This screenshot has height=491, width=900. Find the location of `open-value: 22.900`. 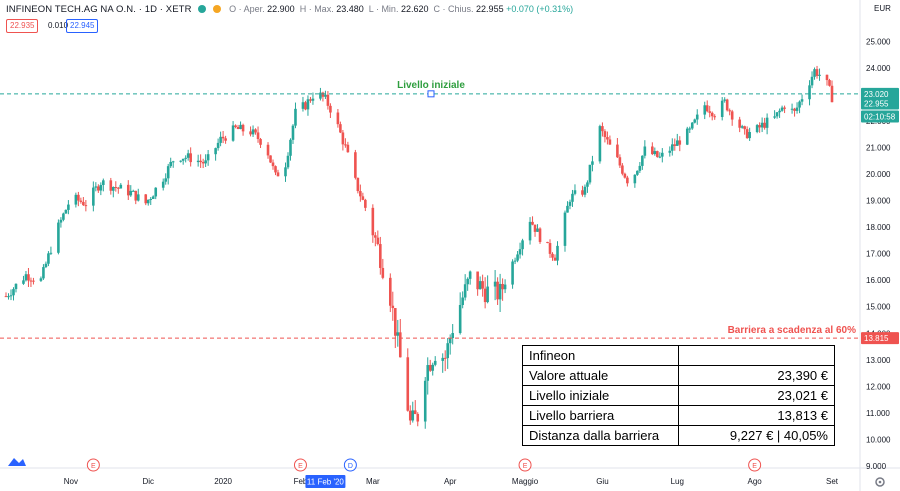

open-value: 22.900 is located at coordinates (281, 9).